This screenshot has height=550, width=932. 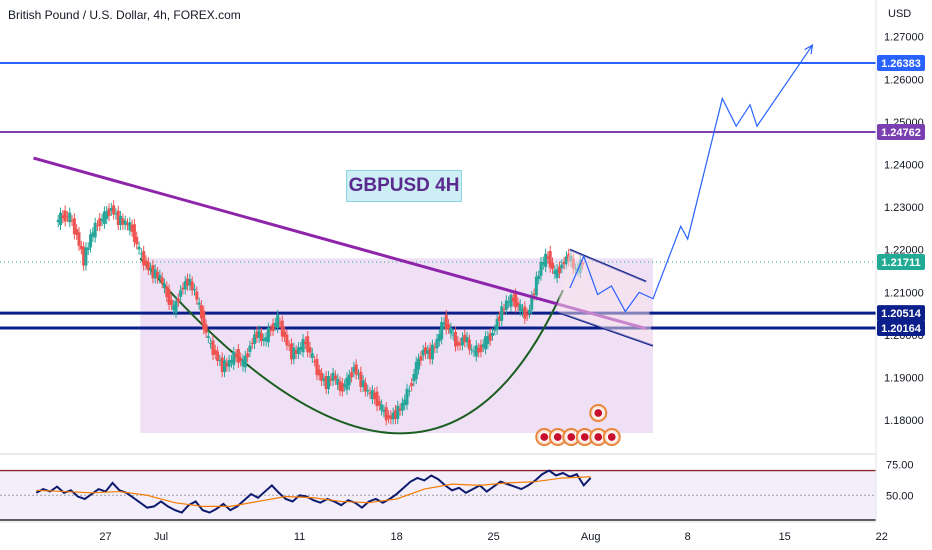 What do you see at coordinates (691, 178) in the screenshot?
I see `projection-path` at bounding box center [691, 178].